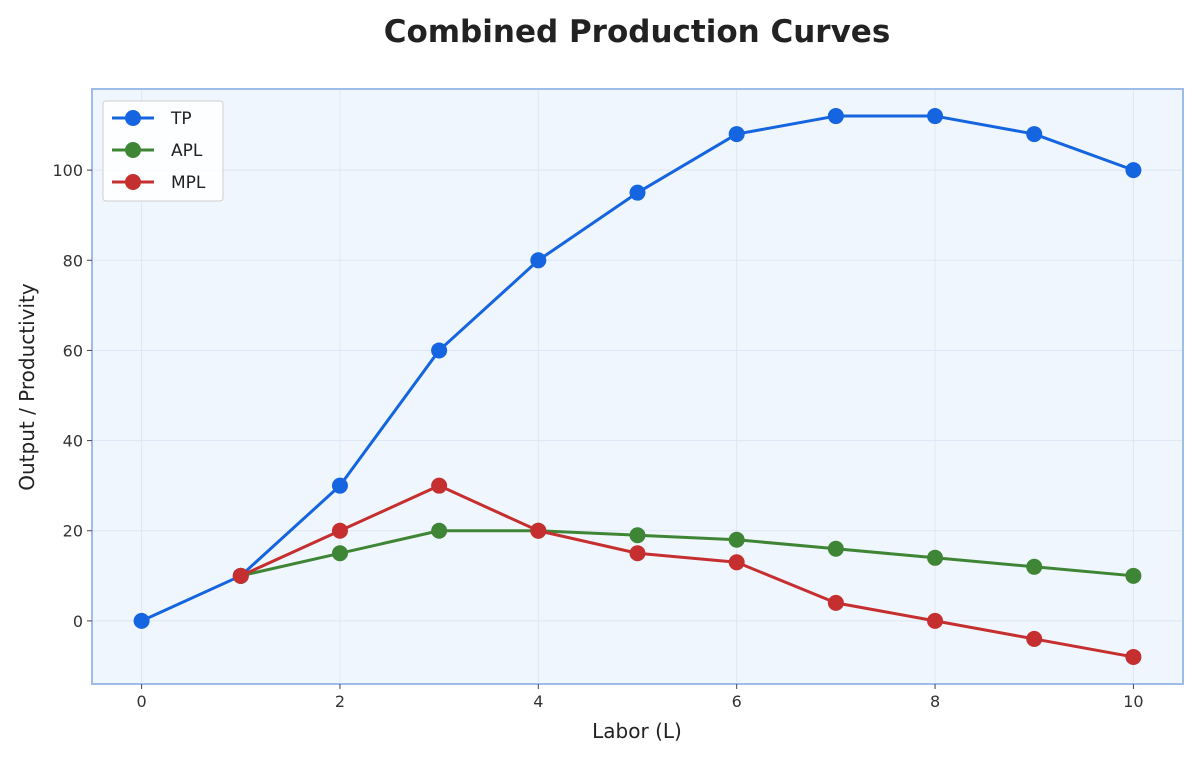  Describe the element at coordinates (188, 183) in the screenshot. I see `legend-label: MPL` at that location.